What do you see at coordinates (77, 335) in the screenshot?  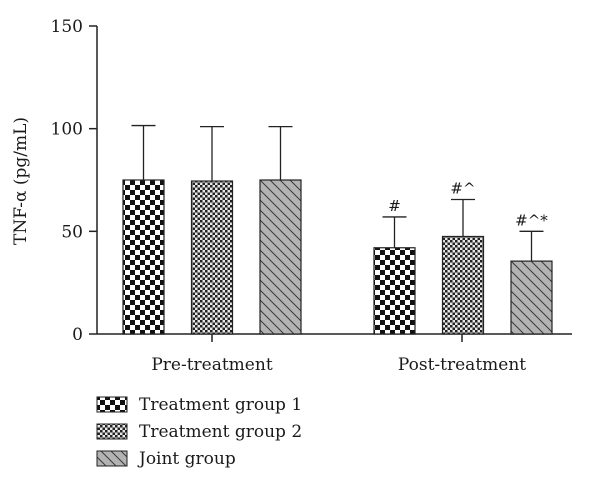 I see `y-tick-label: 0` at bounding box center [77, 335].